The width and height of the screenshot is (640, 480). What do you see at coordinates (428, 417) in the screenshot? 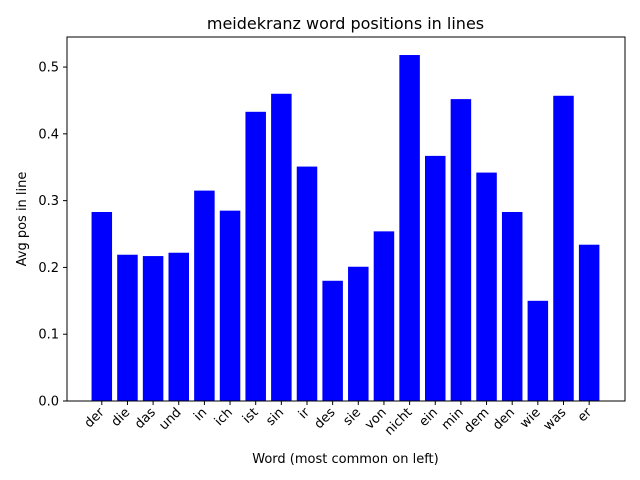
I see `x-tick-label: ein` at bounding box center [428, 417].